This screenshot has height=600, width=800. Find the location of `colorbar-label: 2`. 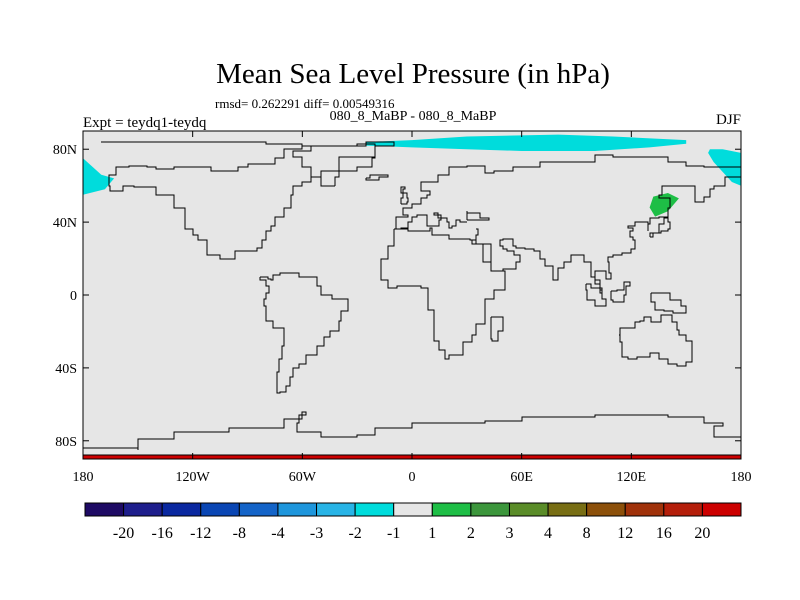

colorbar-label: 2 is located at coordinates (471, 533).